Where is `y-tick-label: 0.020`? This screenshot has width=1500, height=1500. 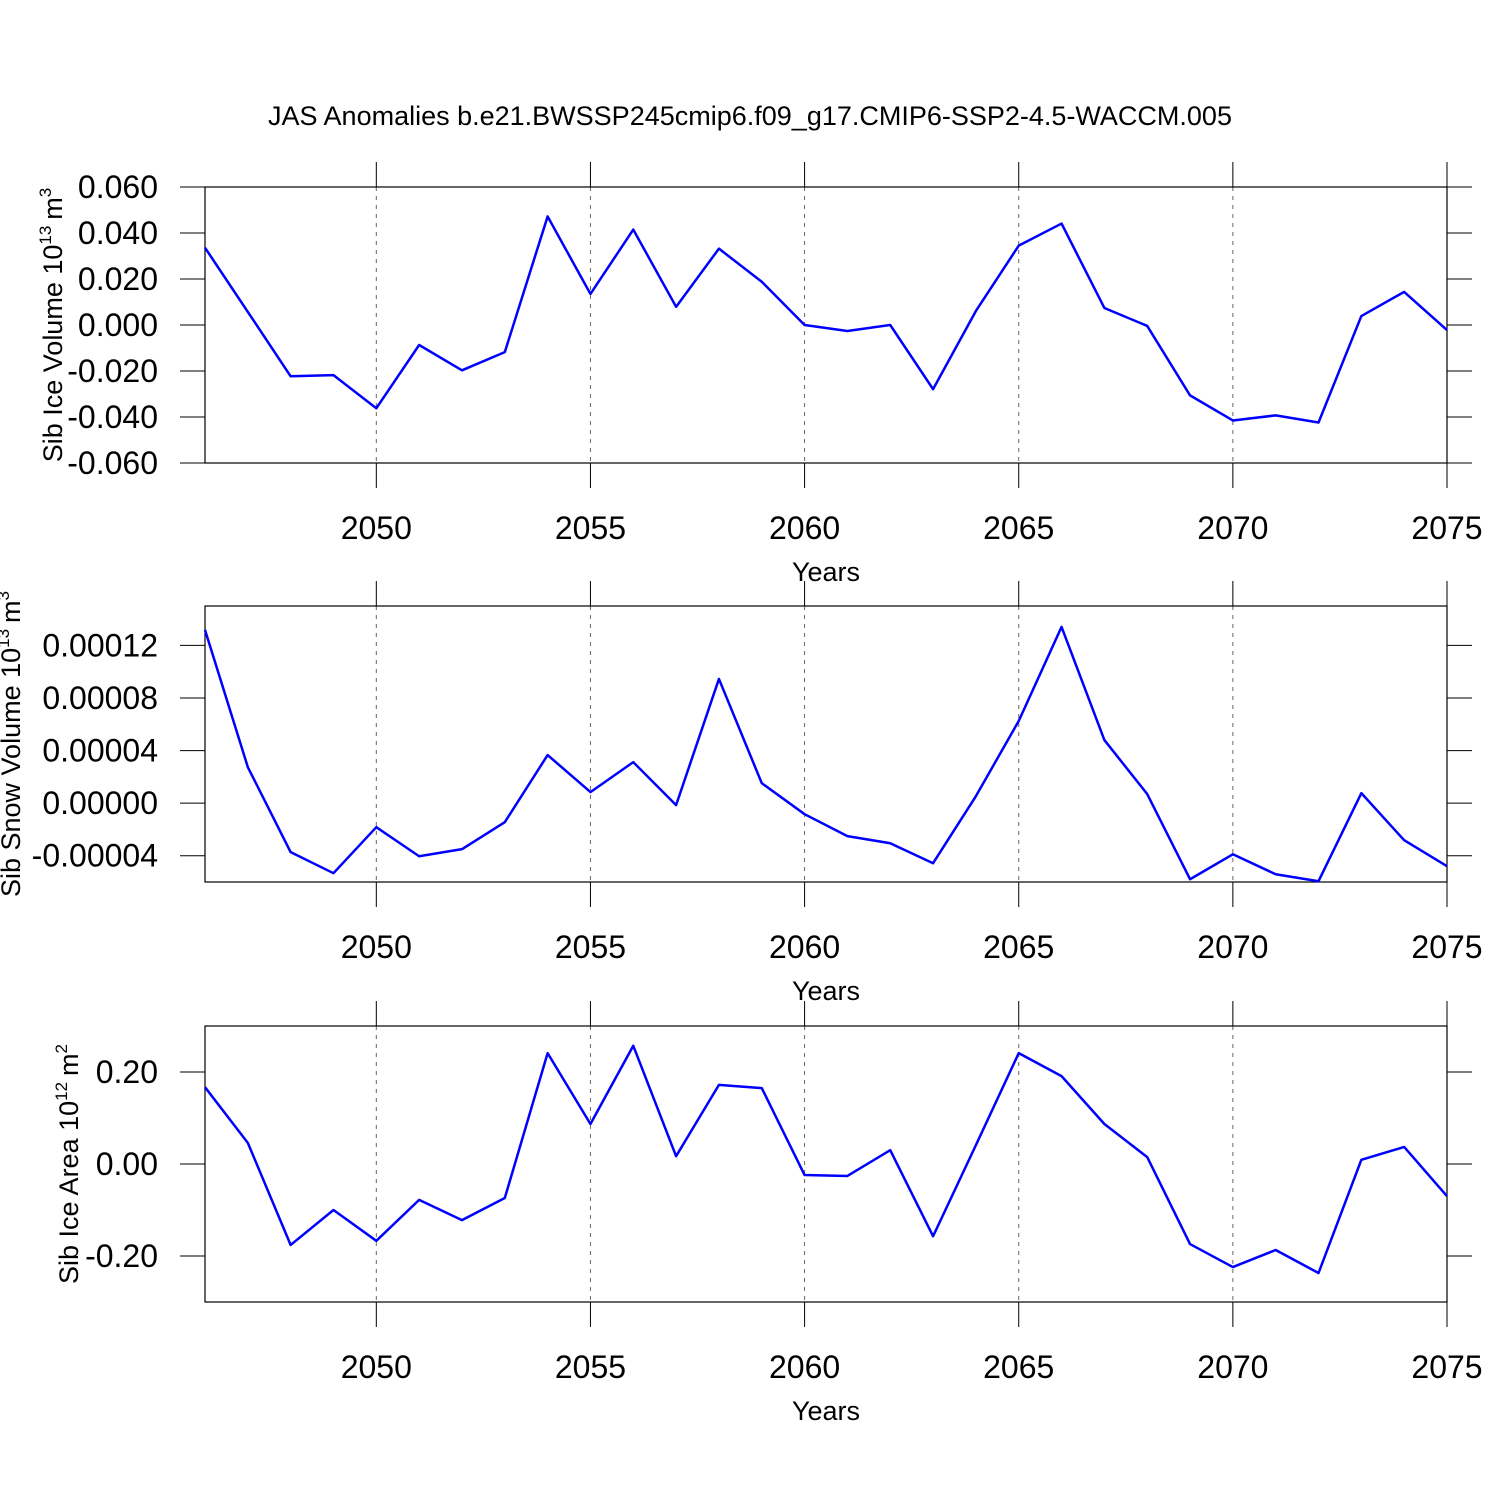
y-tick-label: 0.020 is located at coordinates (118, 279).